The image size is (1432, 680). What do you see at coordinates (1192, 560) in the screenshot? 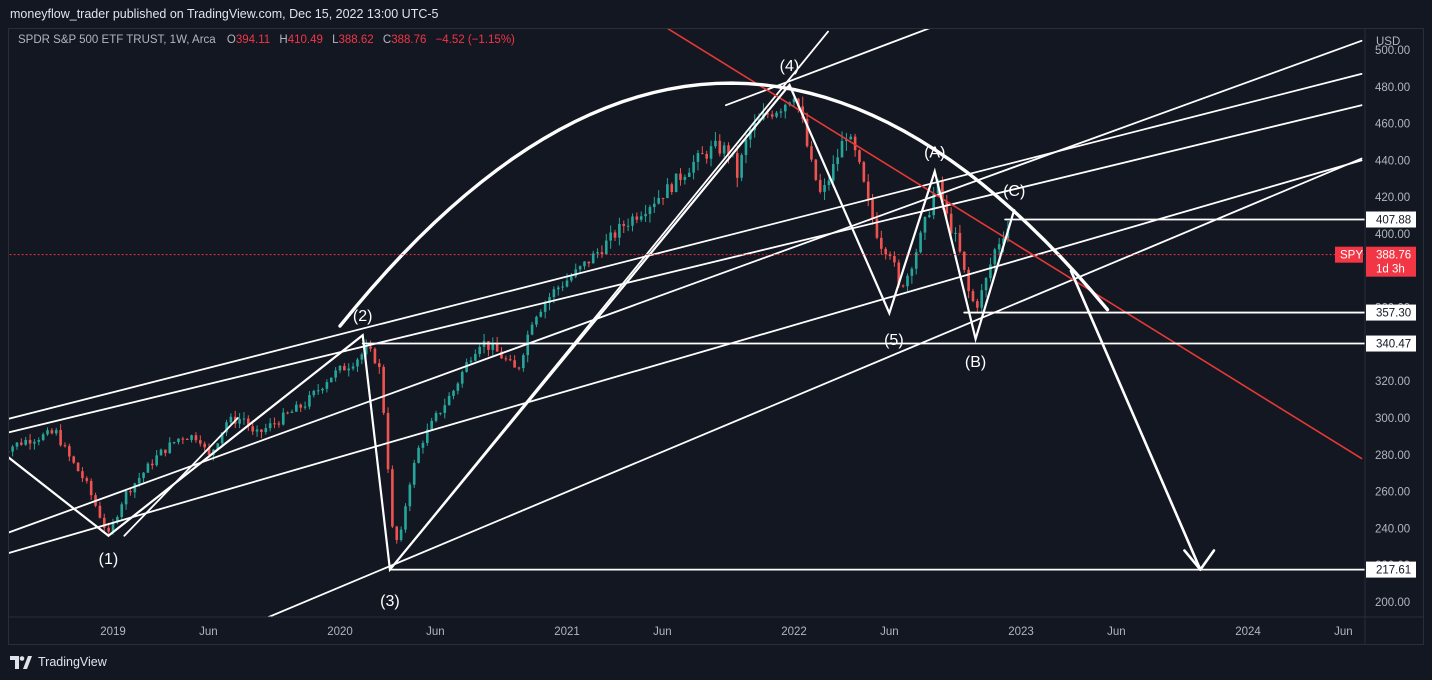
I see `projection-arrow-head-left` at bounding box center [1192, 560].